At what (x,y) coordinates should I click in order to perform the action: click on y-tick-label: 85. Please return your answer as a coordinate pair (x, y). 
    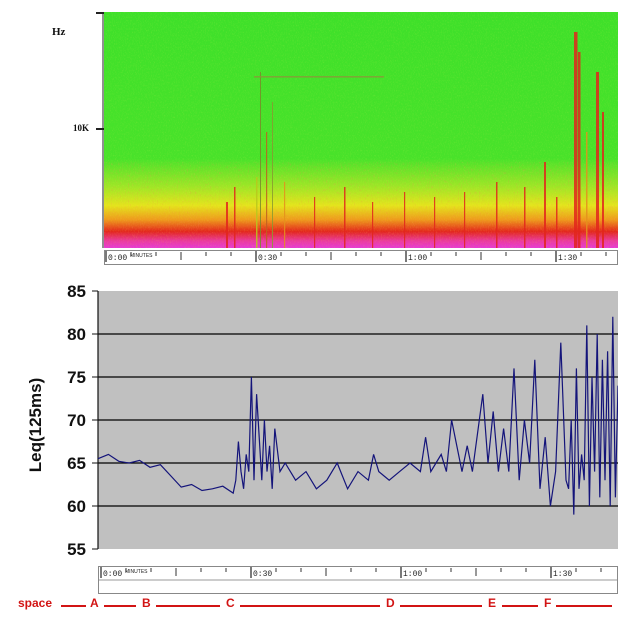
    Looking at the image, I should click on (76, 291).